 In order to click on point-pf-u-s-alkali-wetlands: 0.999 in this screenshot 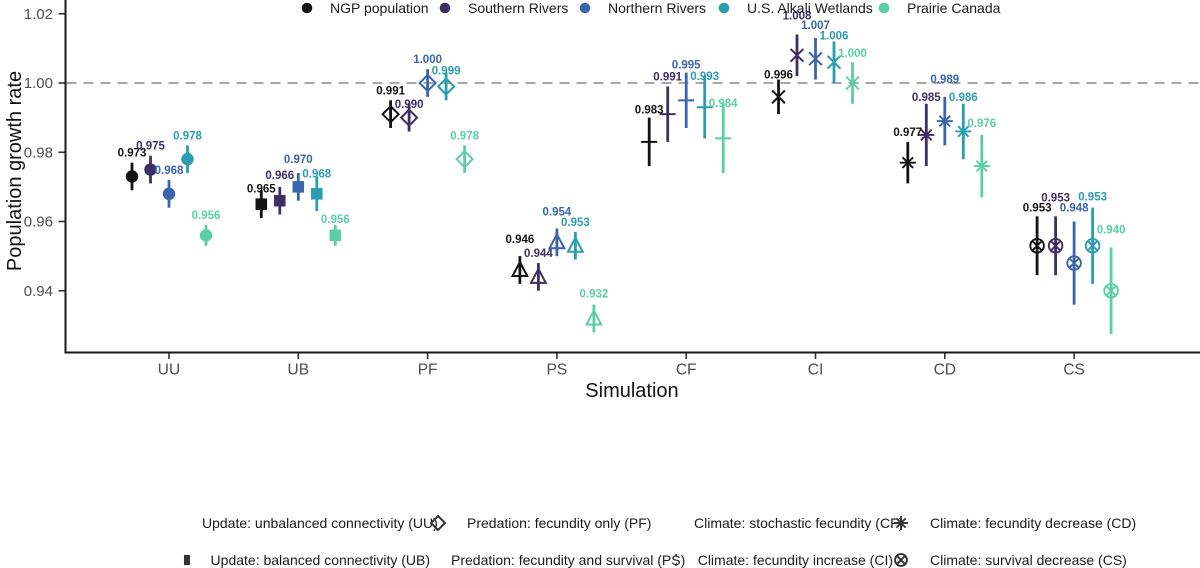, I will do `click(446, 83)`.